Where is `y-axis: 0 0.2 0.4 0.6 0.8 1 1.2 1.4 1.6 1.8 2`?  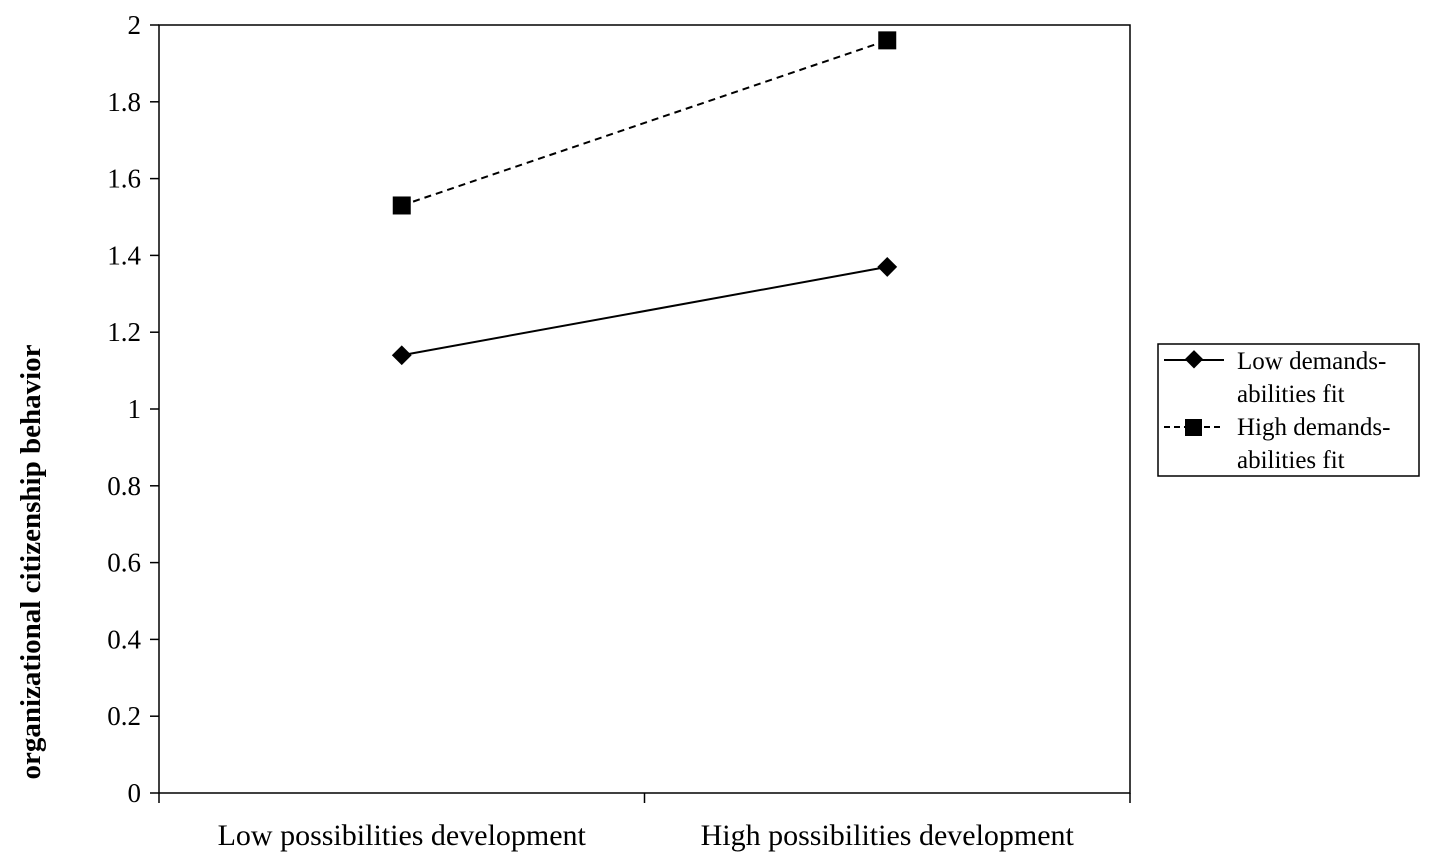 y-axis: 0 0.2 0.4 0.6 0.8 1 1.2 1.4 1.6 1.8 2 is located at coordinates (133, 409).